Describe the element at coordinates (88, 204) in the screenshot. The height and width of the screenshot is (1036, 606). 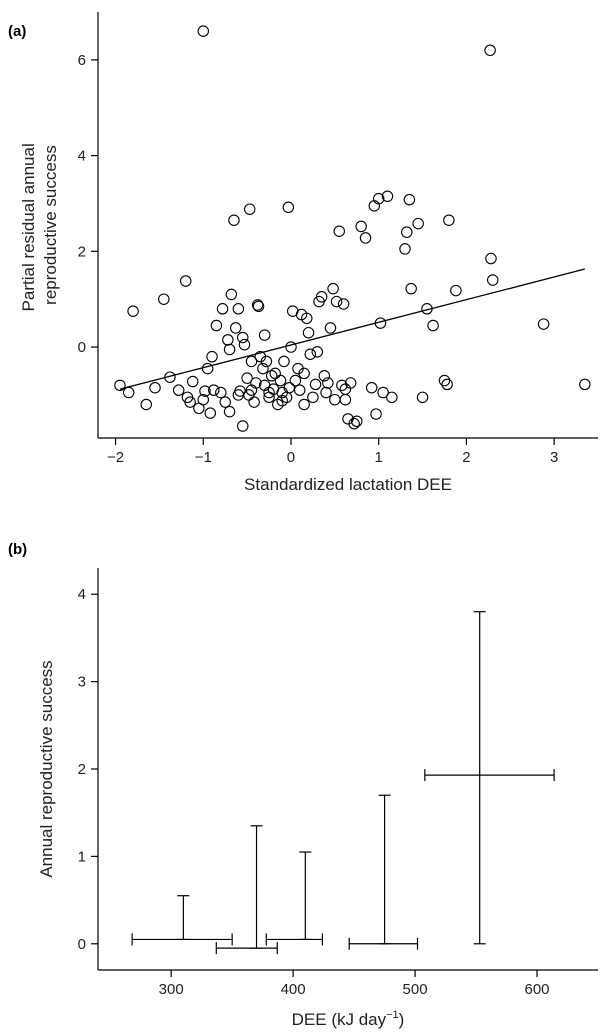
I see `y-ticks-a: 0 2 4 6` at that location.